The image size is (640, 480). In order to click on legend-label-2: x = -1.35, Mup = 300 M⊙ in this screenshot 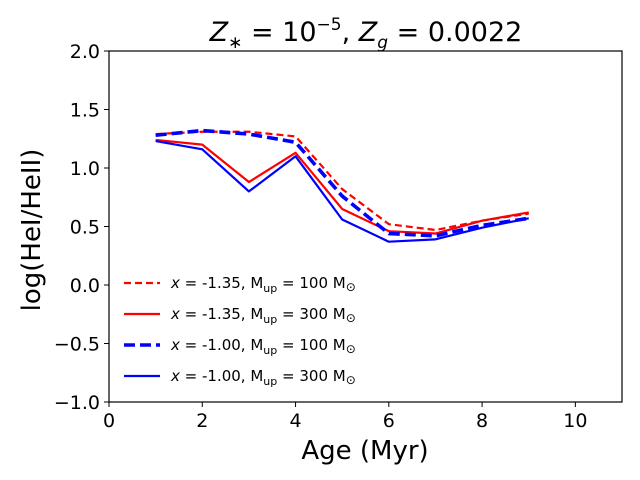, I will do `click(263, 315)`.